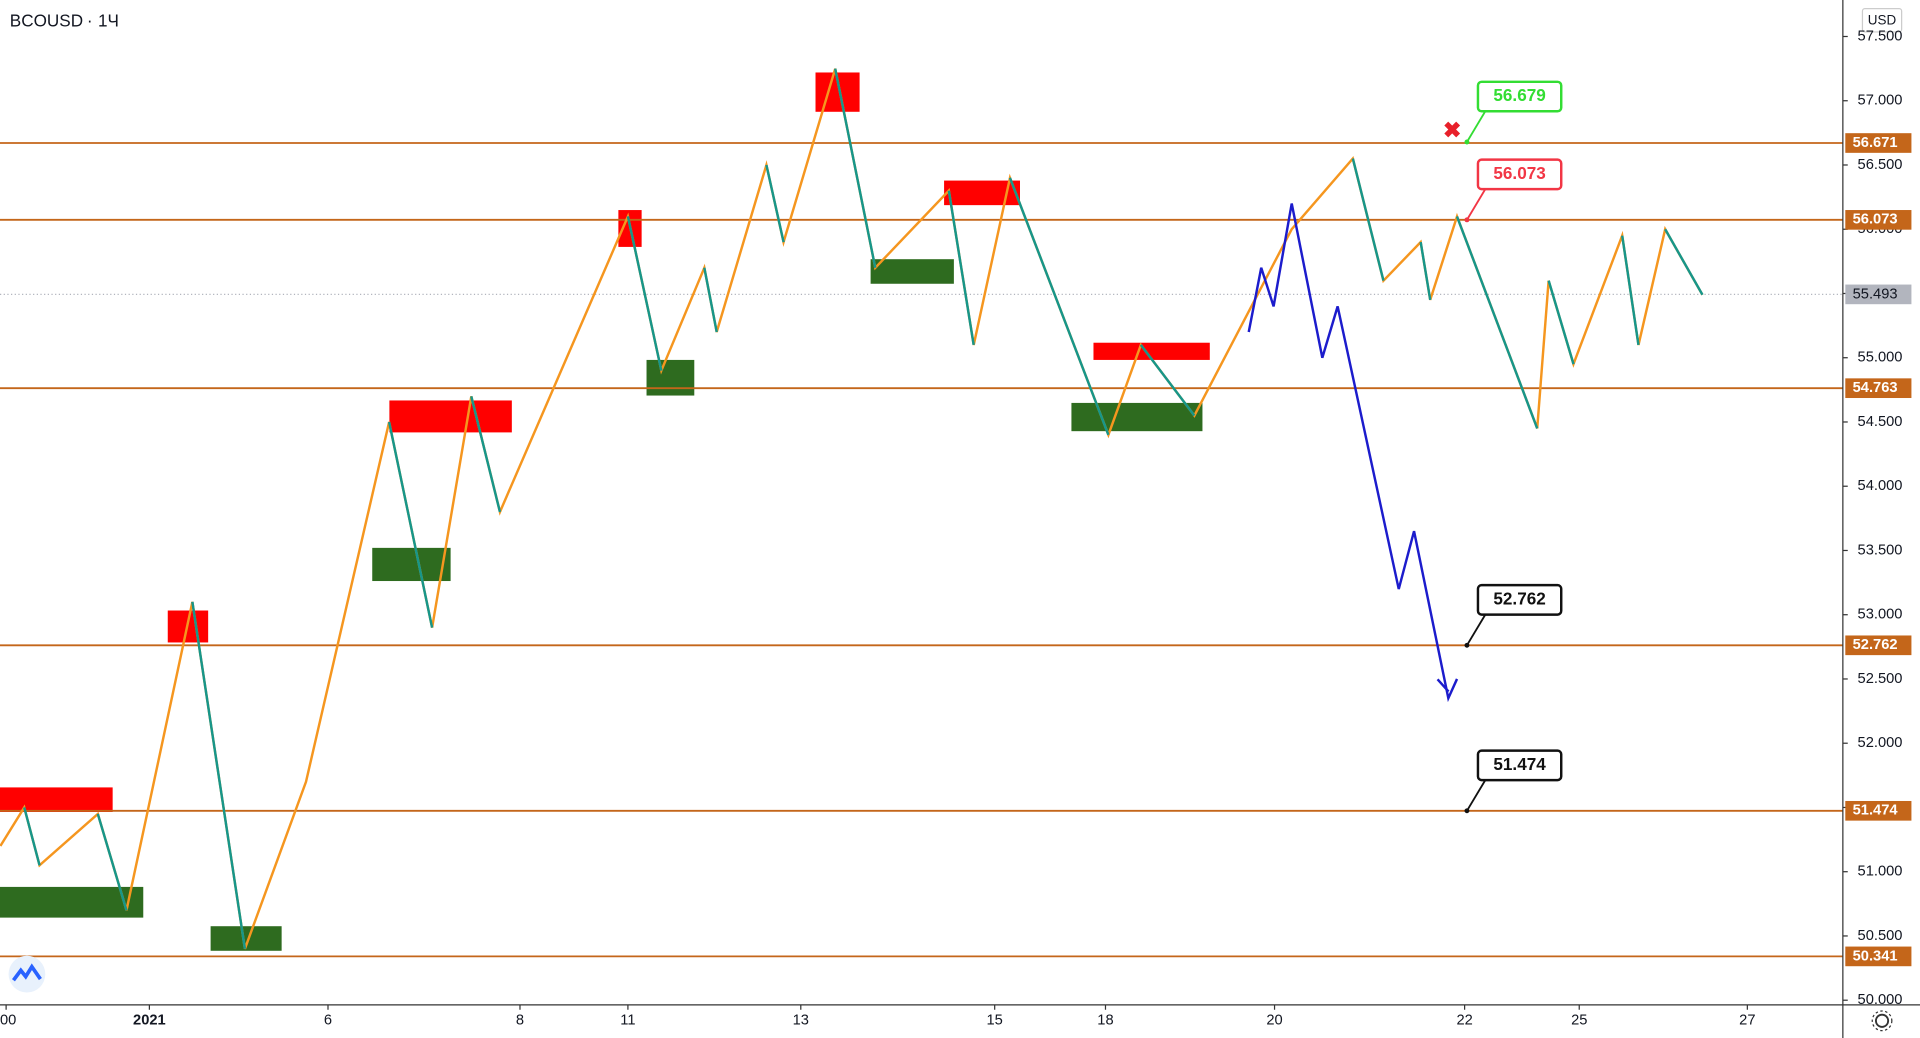  I want to click on y-tick-label: 57.500, so click(1880, 36).